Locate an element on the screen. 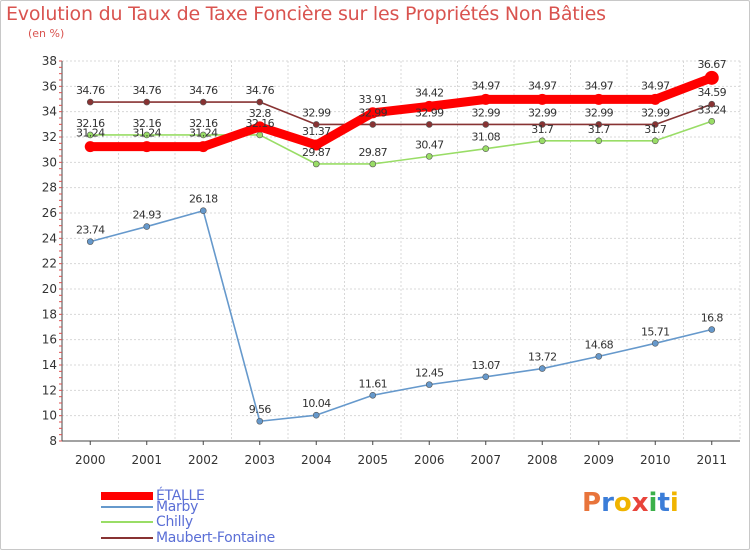  logo-letter: o is located at coordinates (622, 503).